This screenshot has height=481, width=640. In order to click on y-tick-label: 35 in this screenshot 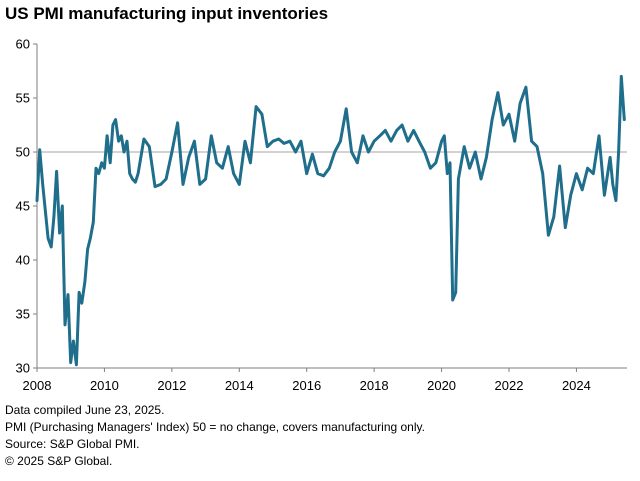, I will do `click(23, 314)`.